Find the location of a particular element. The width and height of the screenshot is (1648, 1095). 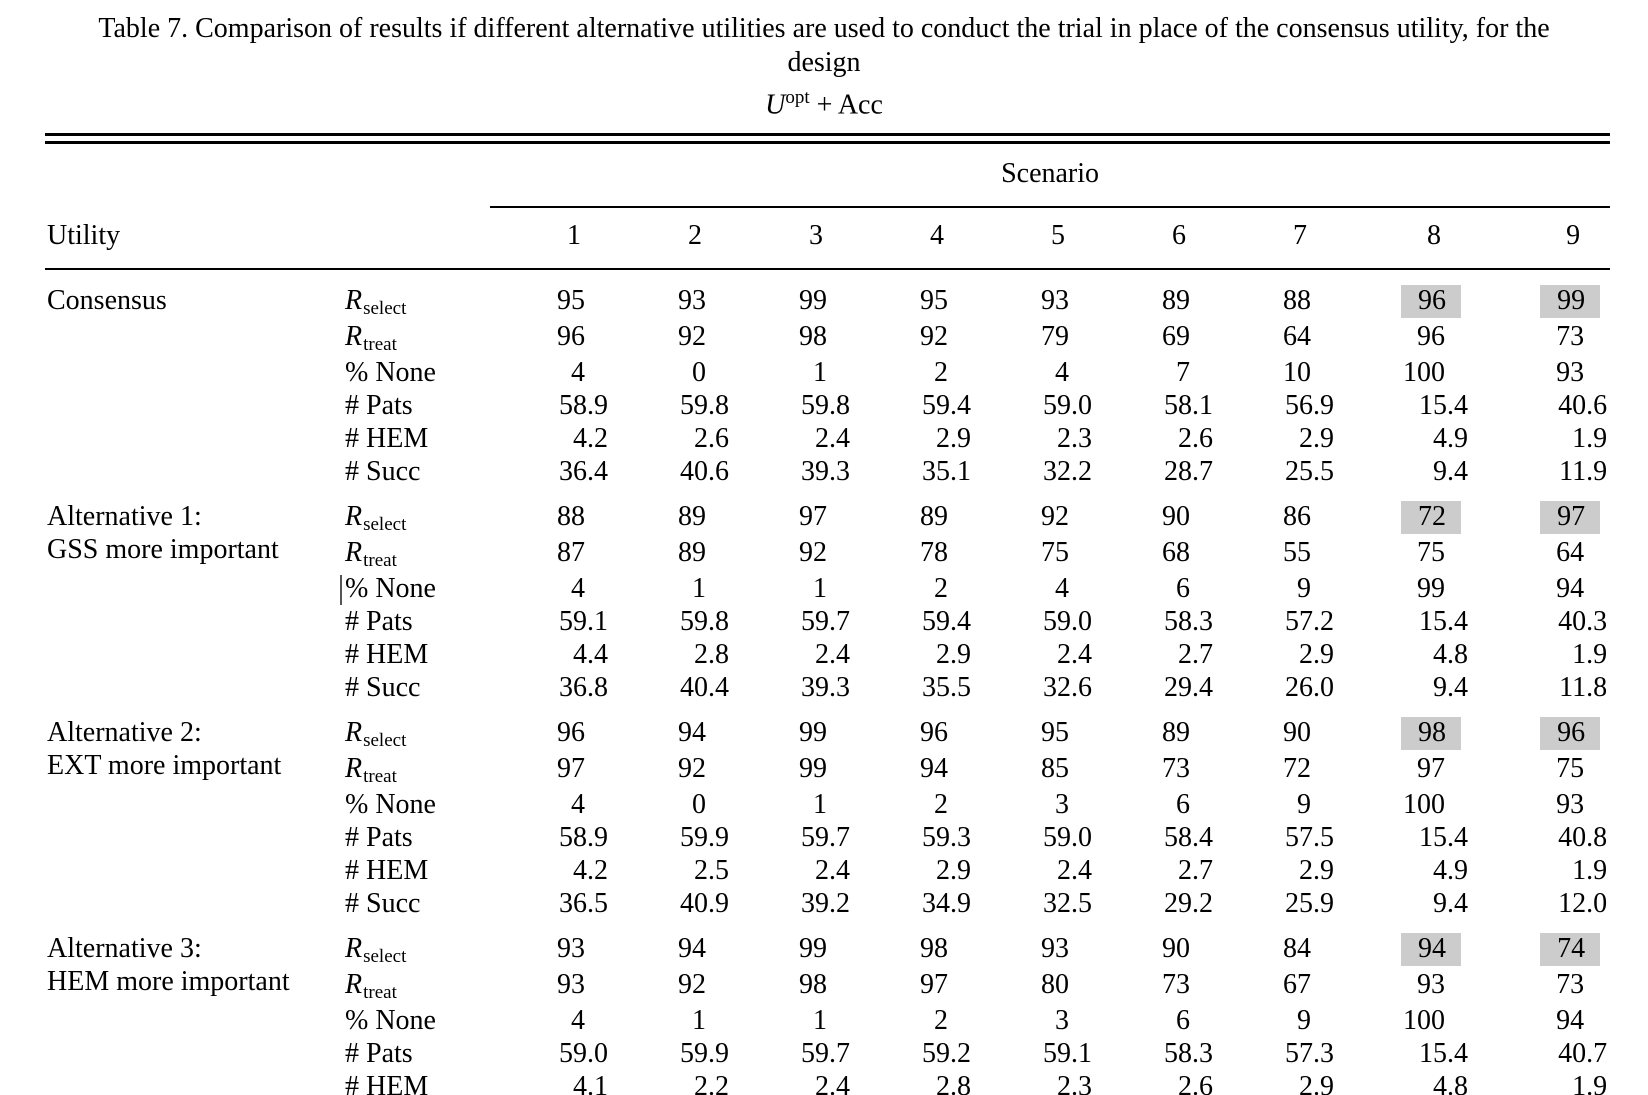

value-cell: 57.3 is located at coordinates (1309, 1054).